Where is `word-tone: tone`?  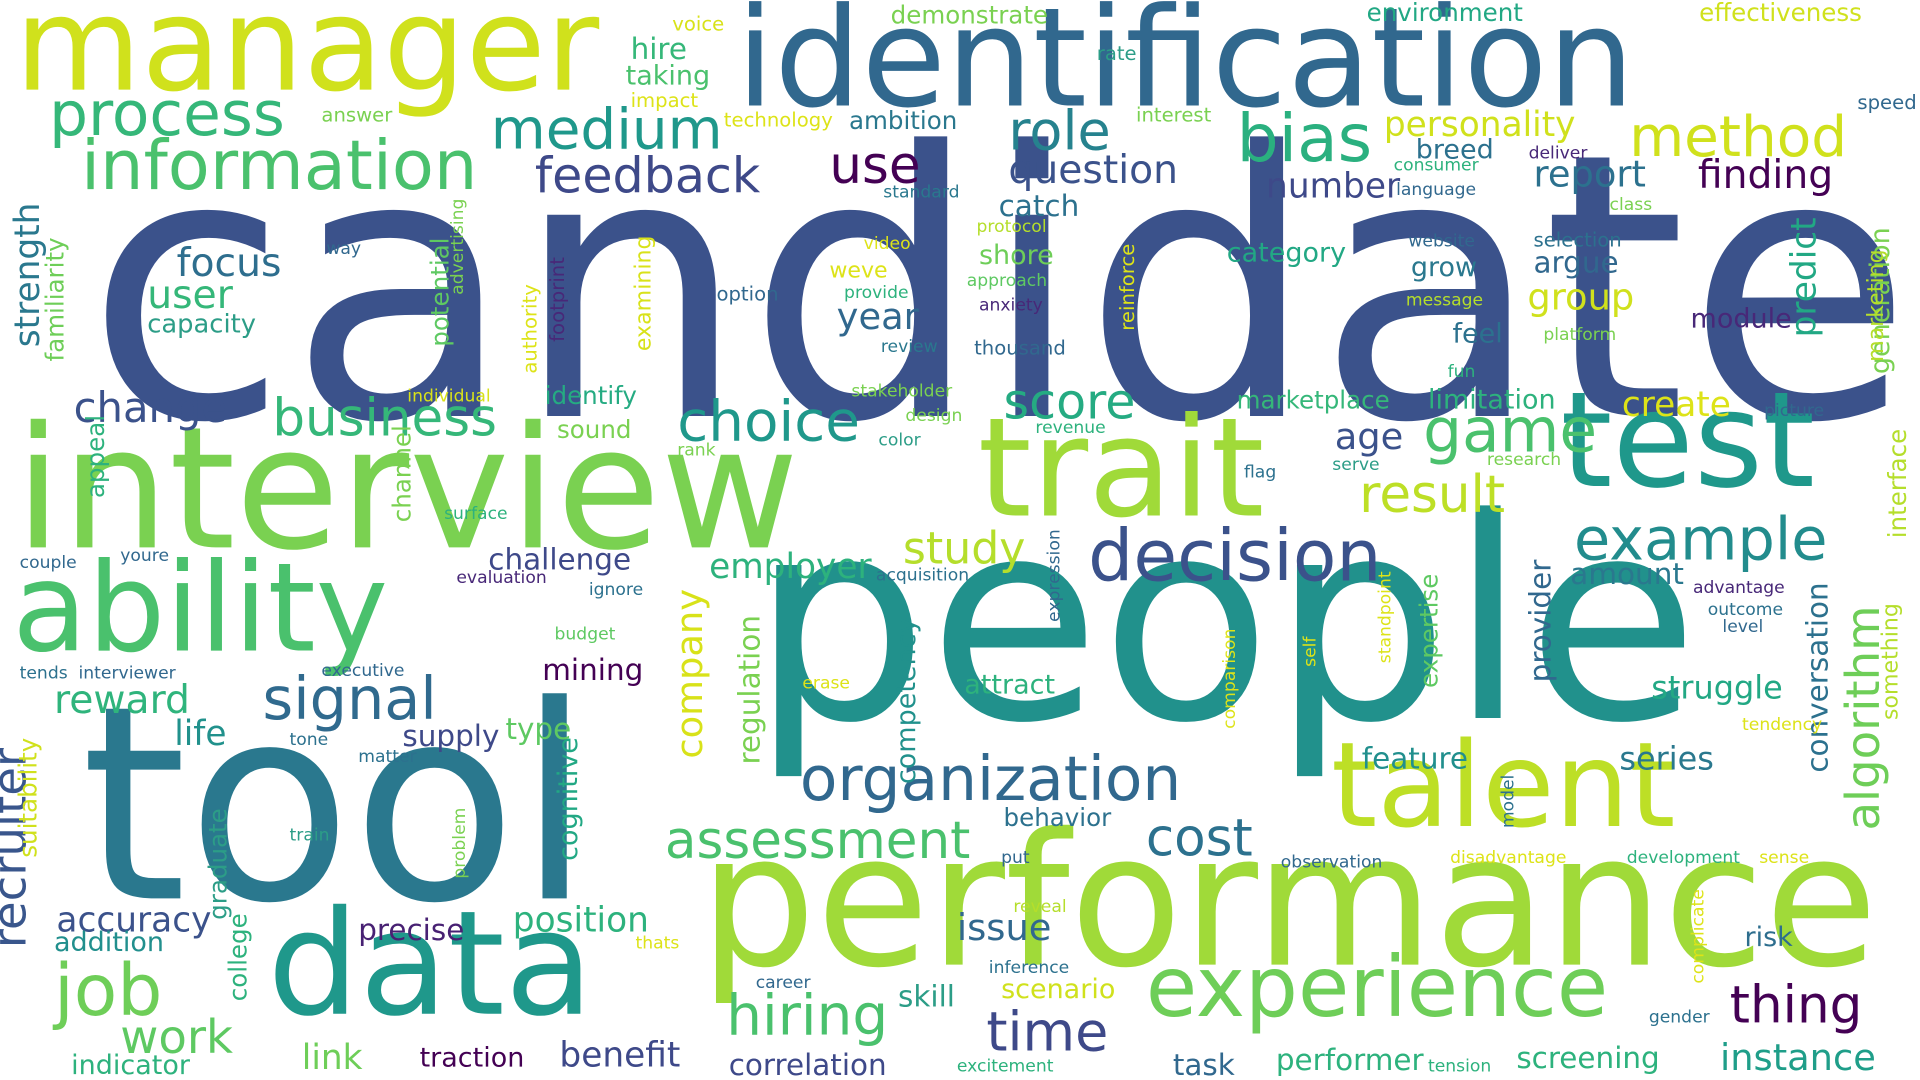
word-tone: tone is located at coordinates (309, 740).